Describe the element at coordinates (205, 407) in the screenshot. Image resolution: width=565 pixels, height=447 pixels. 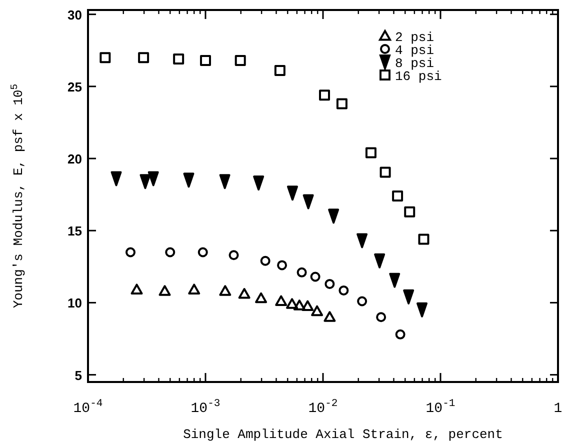
I see `x-tick-label: 10$^{-3}$` at that location.